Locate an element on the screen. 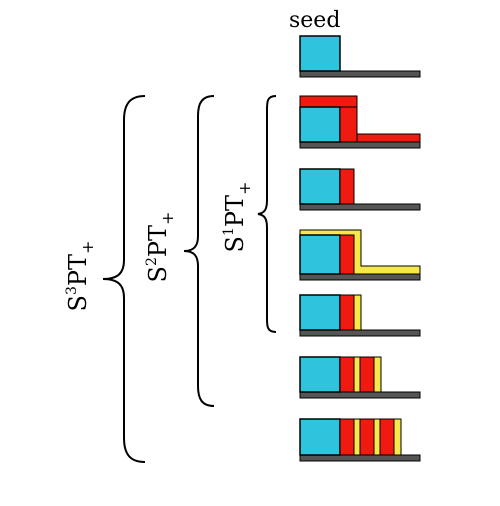 This screenshot has width=500, height=506. svg-text: S2PT+ is located at coordinates (160, 247).